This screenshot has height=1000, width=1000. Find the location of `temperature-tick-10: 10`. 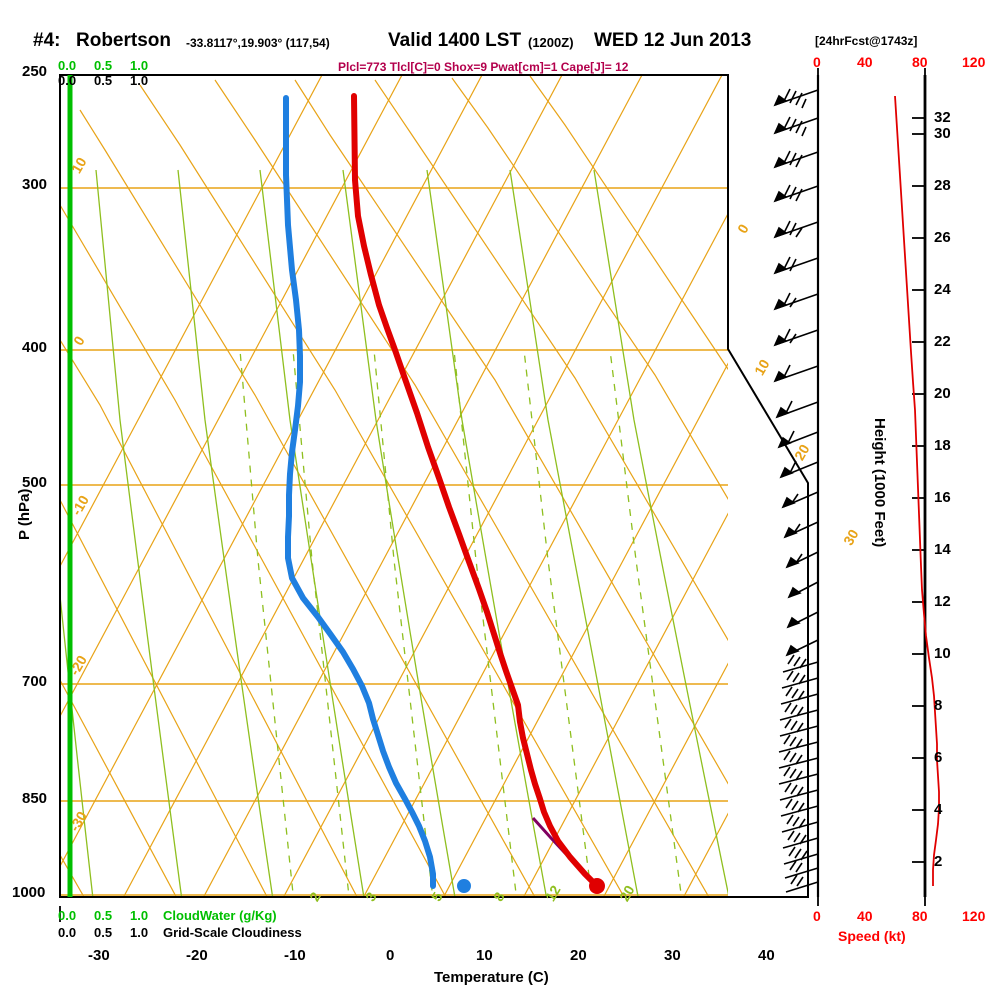

temperature-tick-10: 10 is located at coordinates (484, 955).